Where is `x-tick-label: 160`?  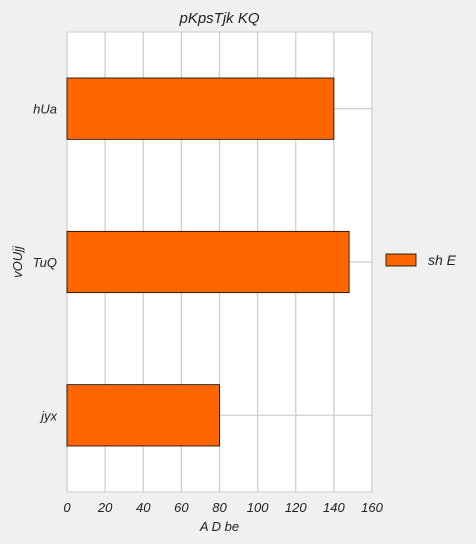
x-tick-label: 160 is located at coordinates (372, 507).